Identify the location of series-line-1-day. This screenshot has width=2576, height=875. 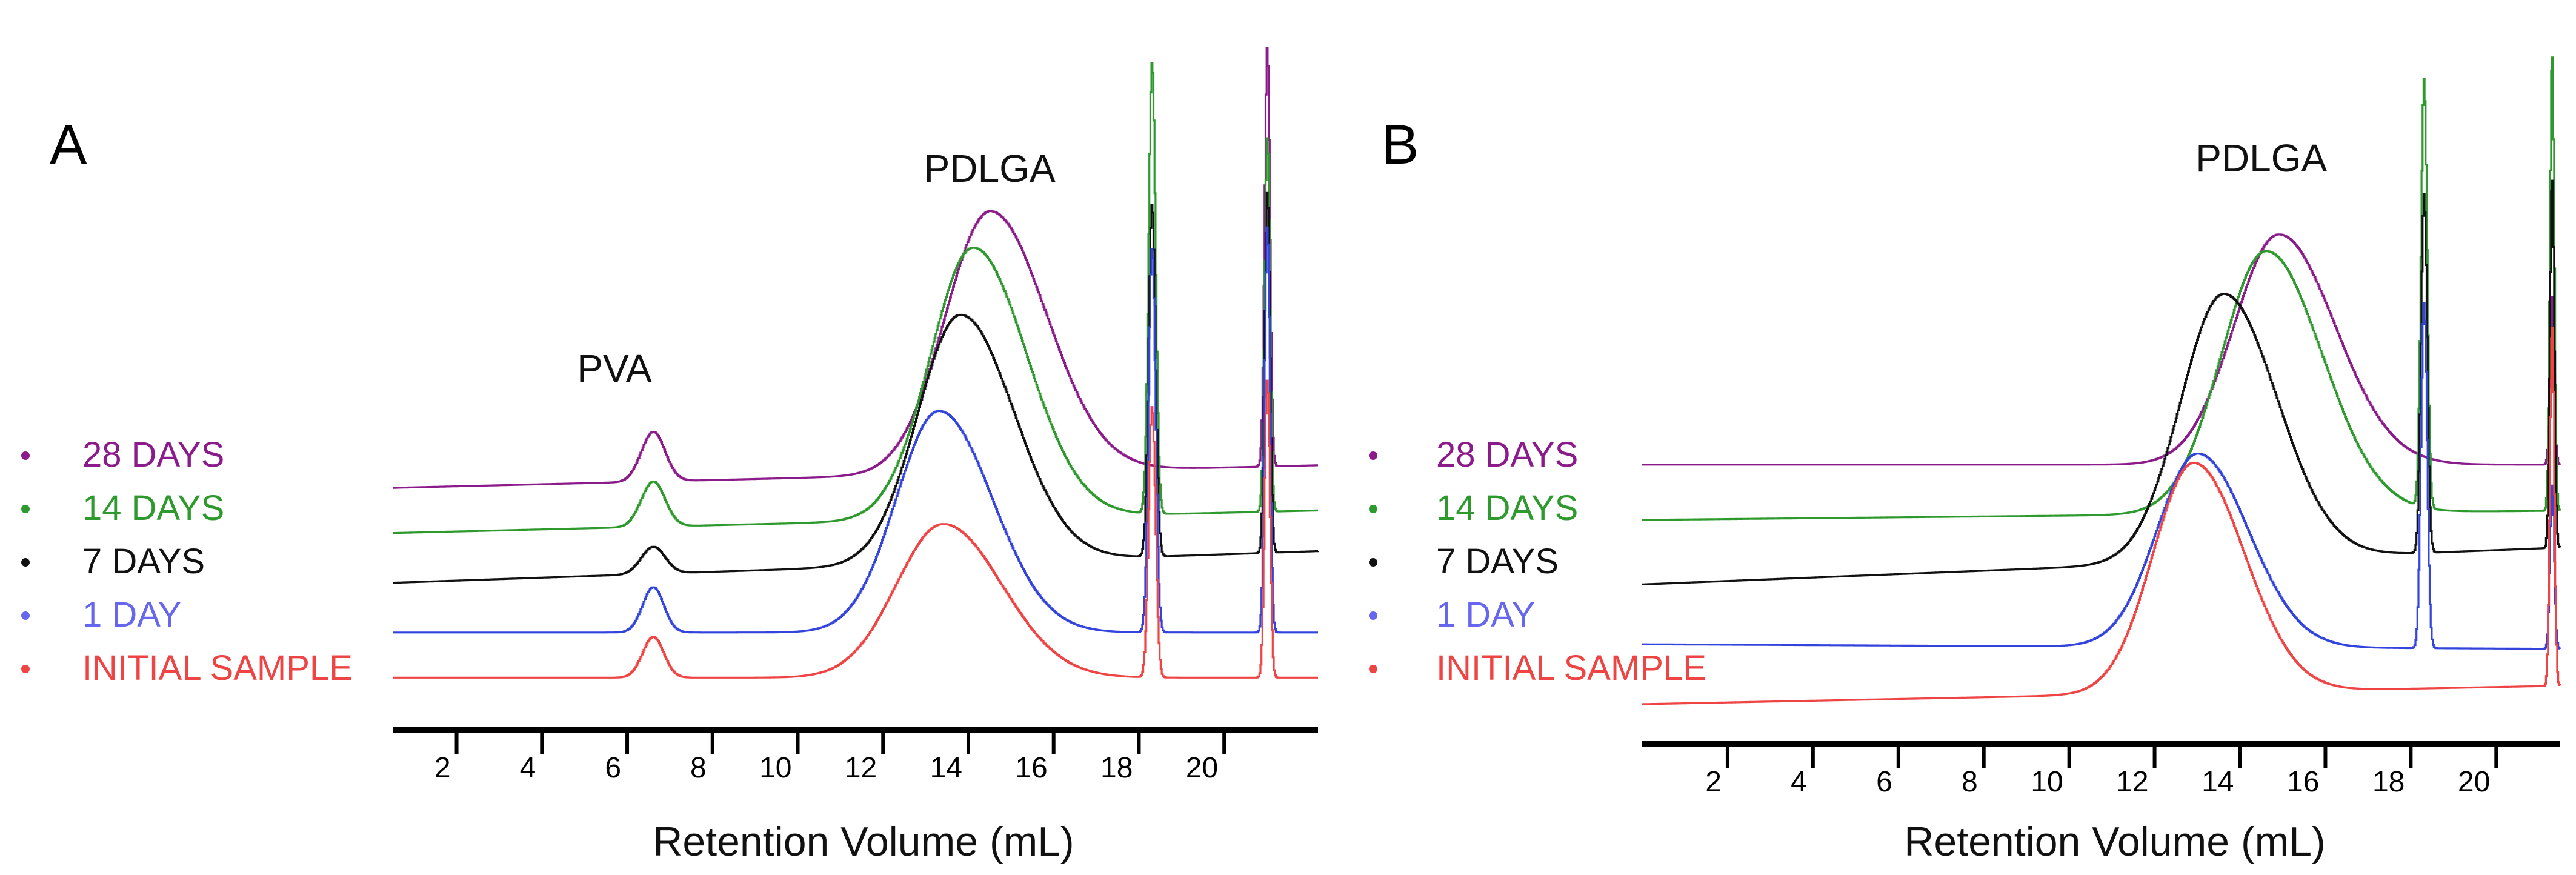
(2101, 476).